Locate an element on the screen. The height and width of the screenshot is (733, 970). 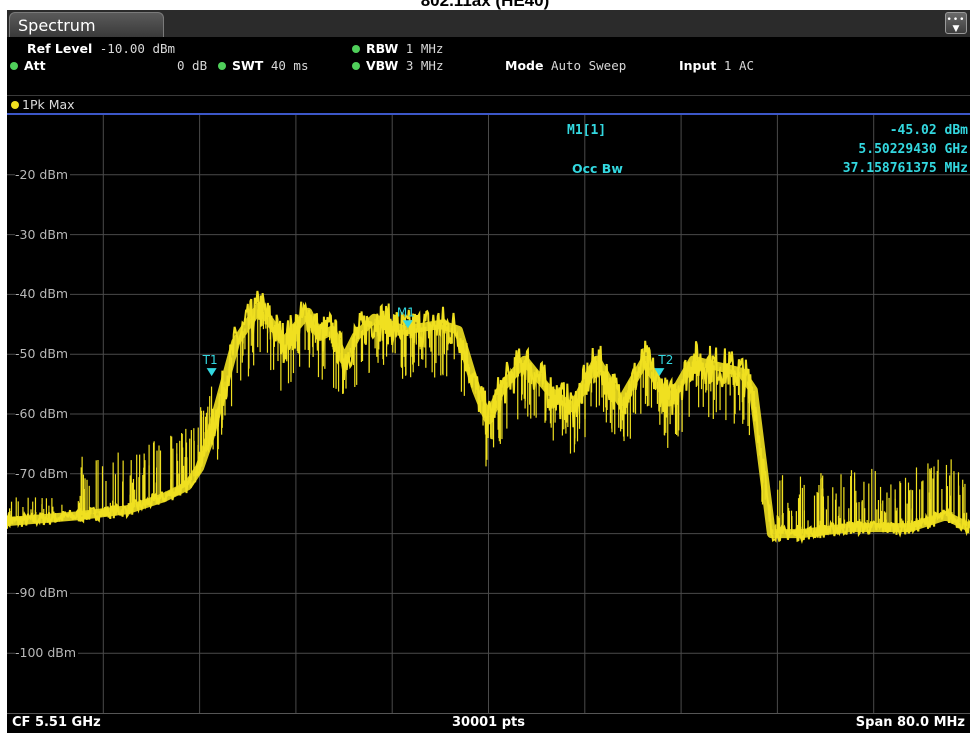
y-tick-label: -100 dBm is located at coordinates (47, 653).